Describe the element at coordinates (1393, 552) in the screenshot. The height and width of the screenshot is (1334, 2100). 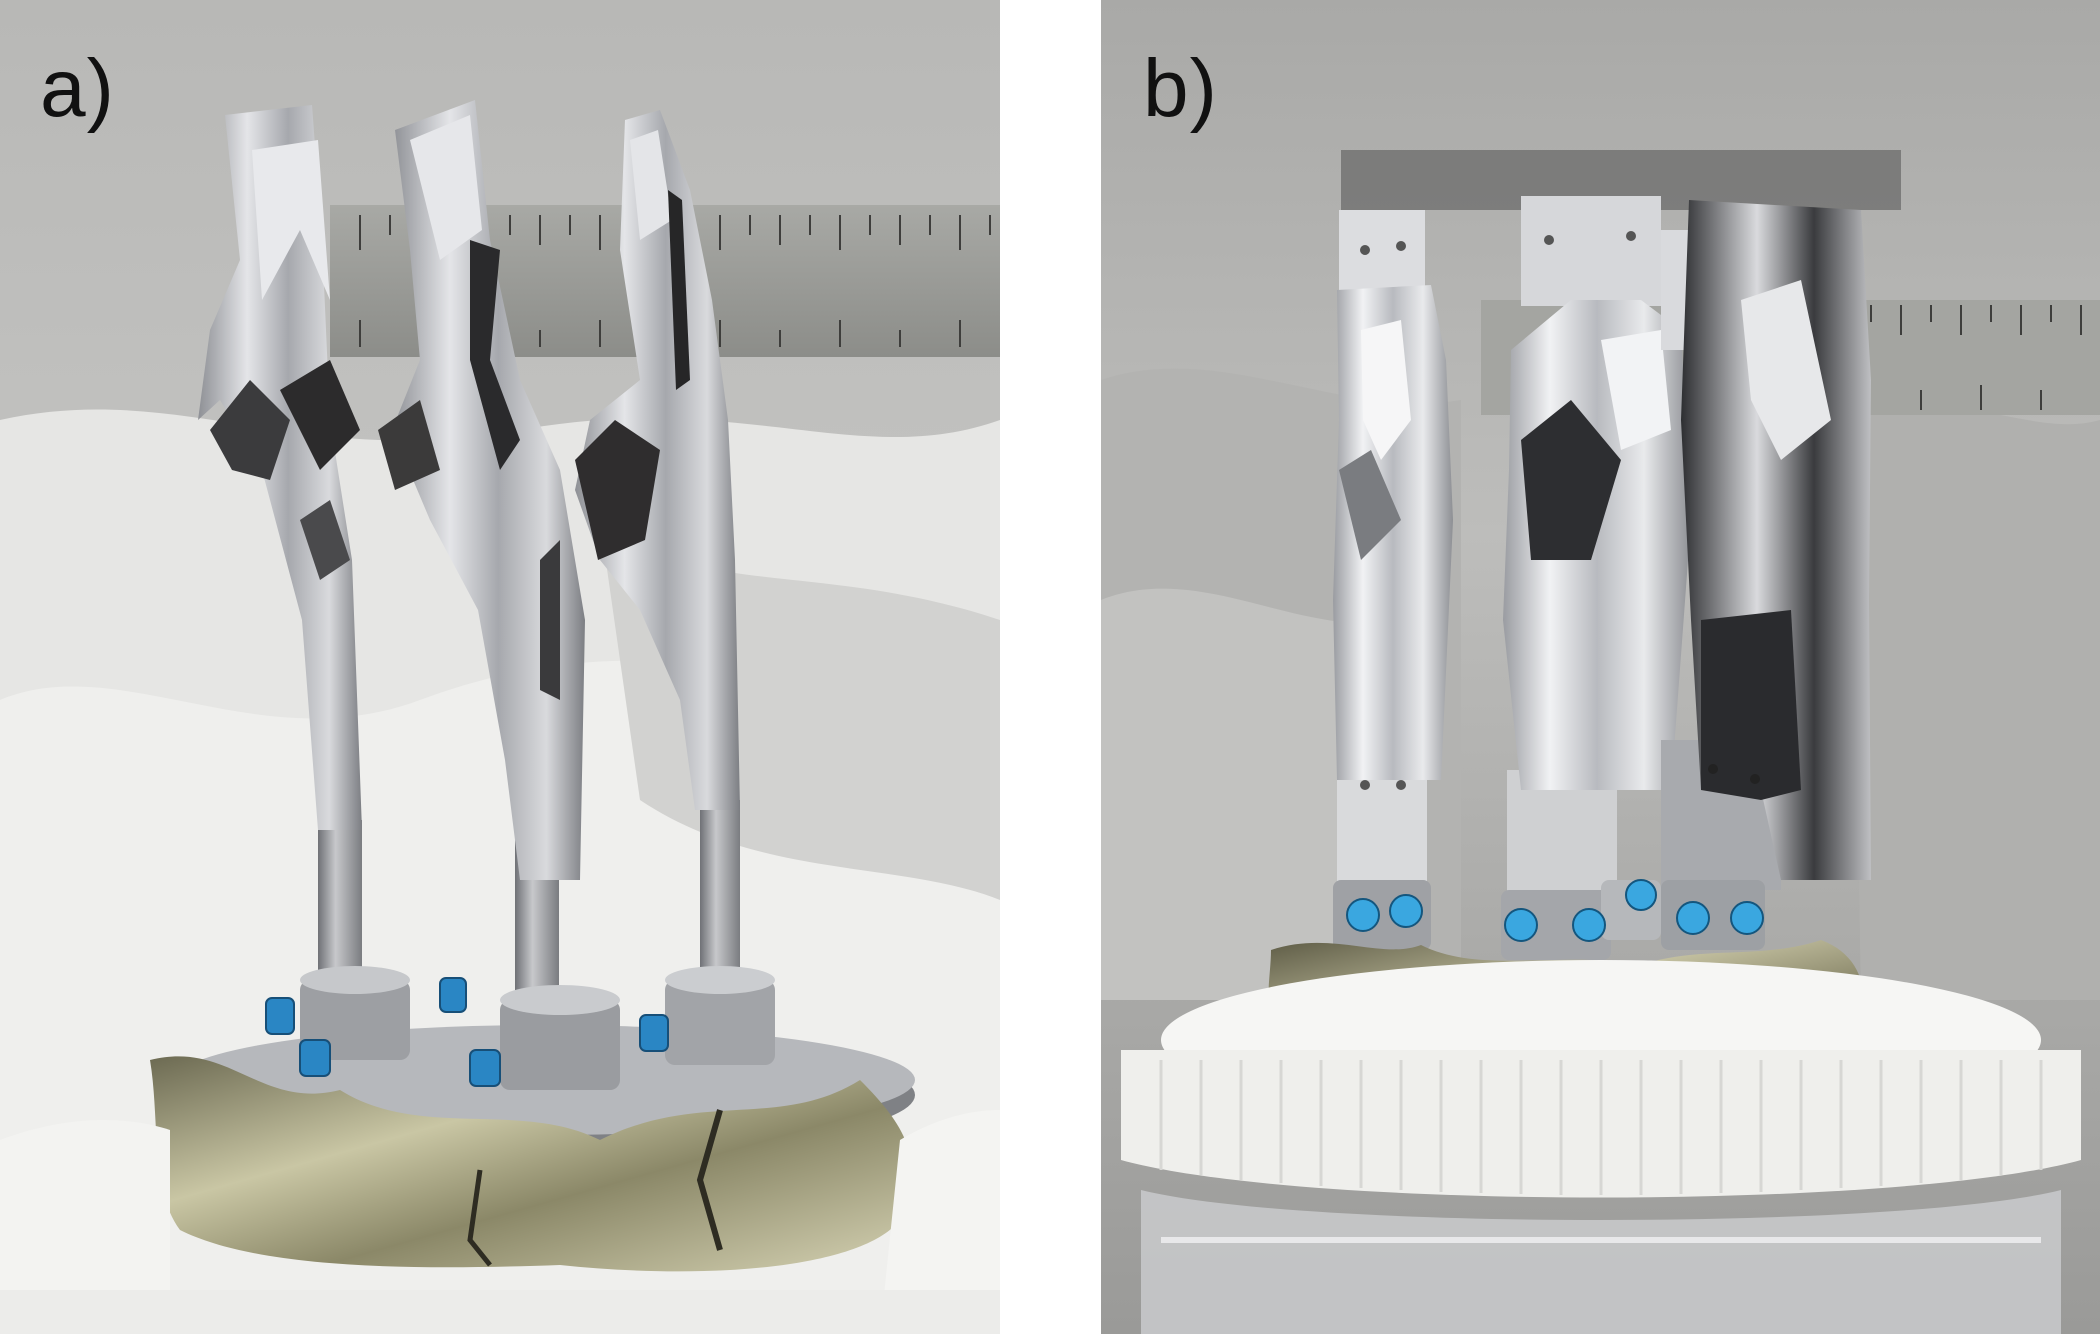
I see `electrode-left` at that location.